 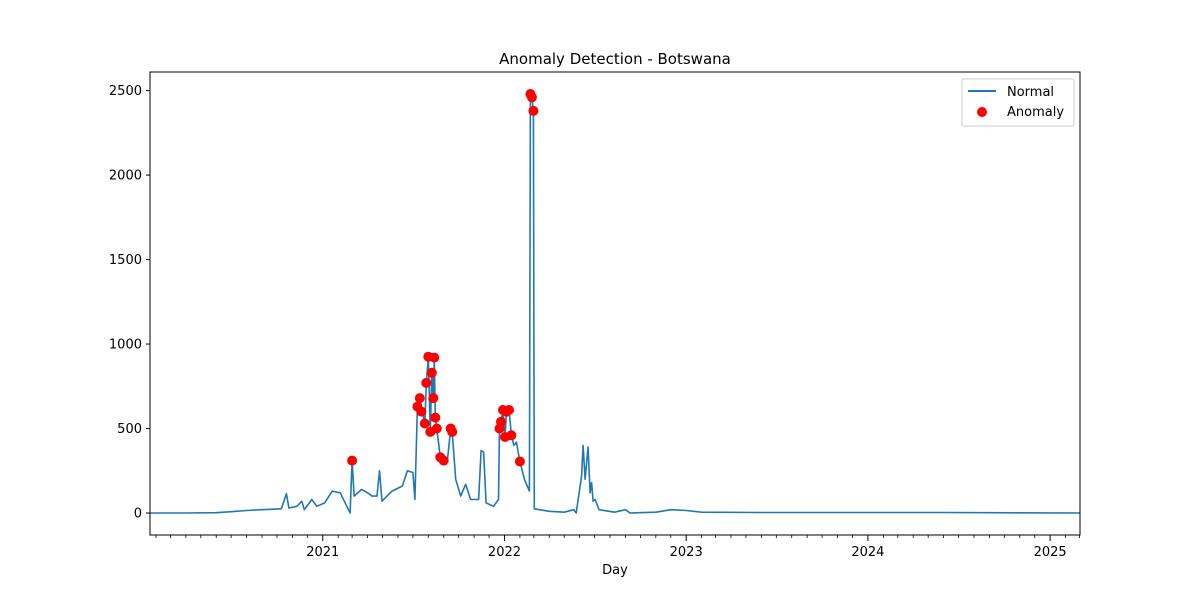 What do you see at coordinates (615, 59) in the screenshot?
I see `chart-title: Anomaly Detection - Botswana` at bounding box center [615, 59].